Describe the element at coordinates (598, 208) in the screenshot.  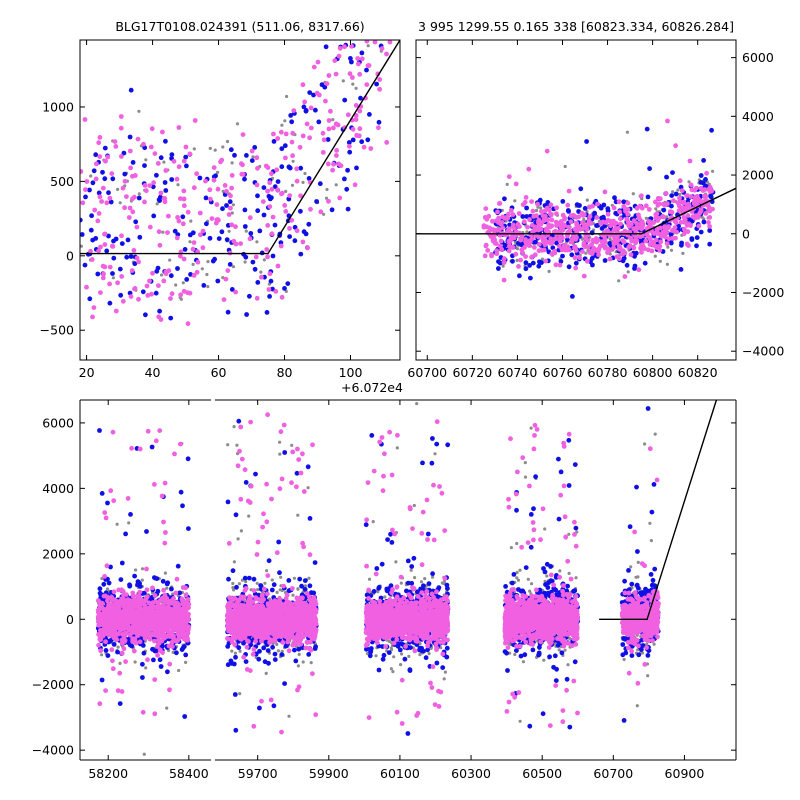
I see `panel-top-right-points` at that location.